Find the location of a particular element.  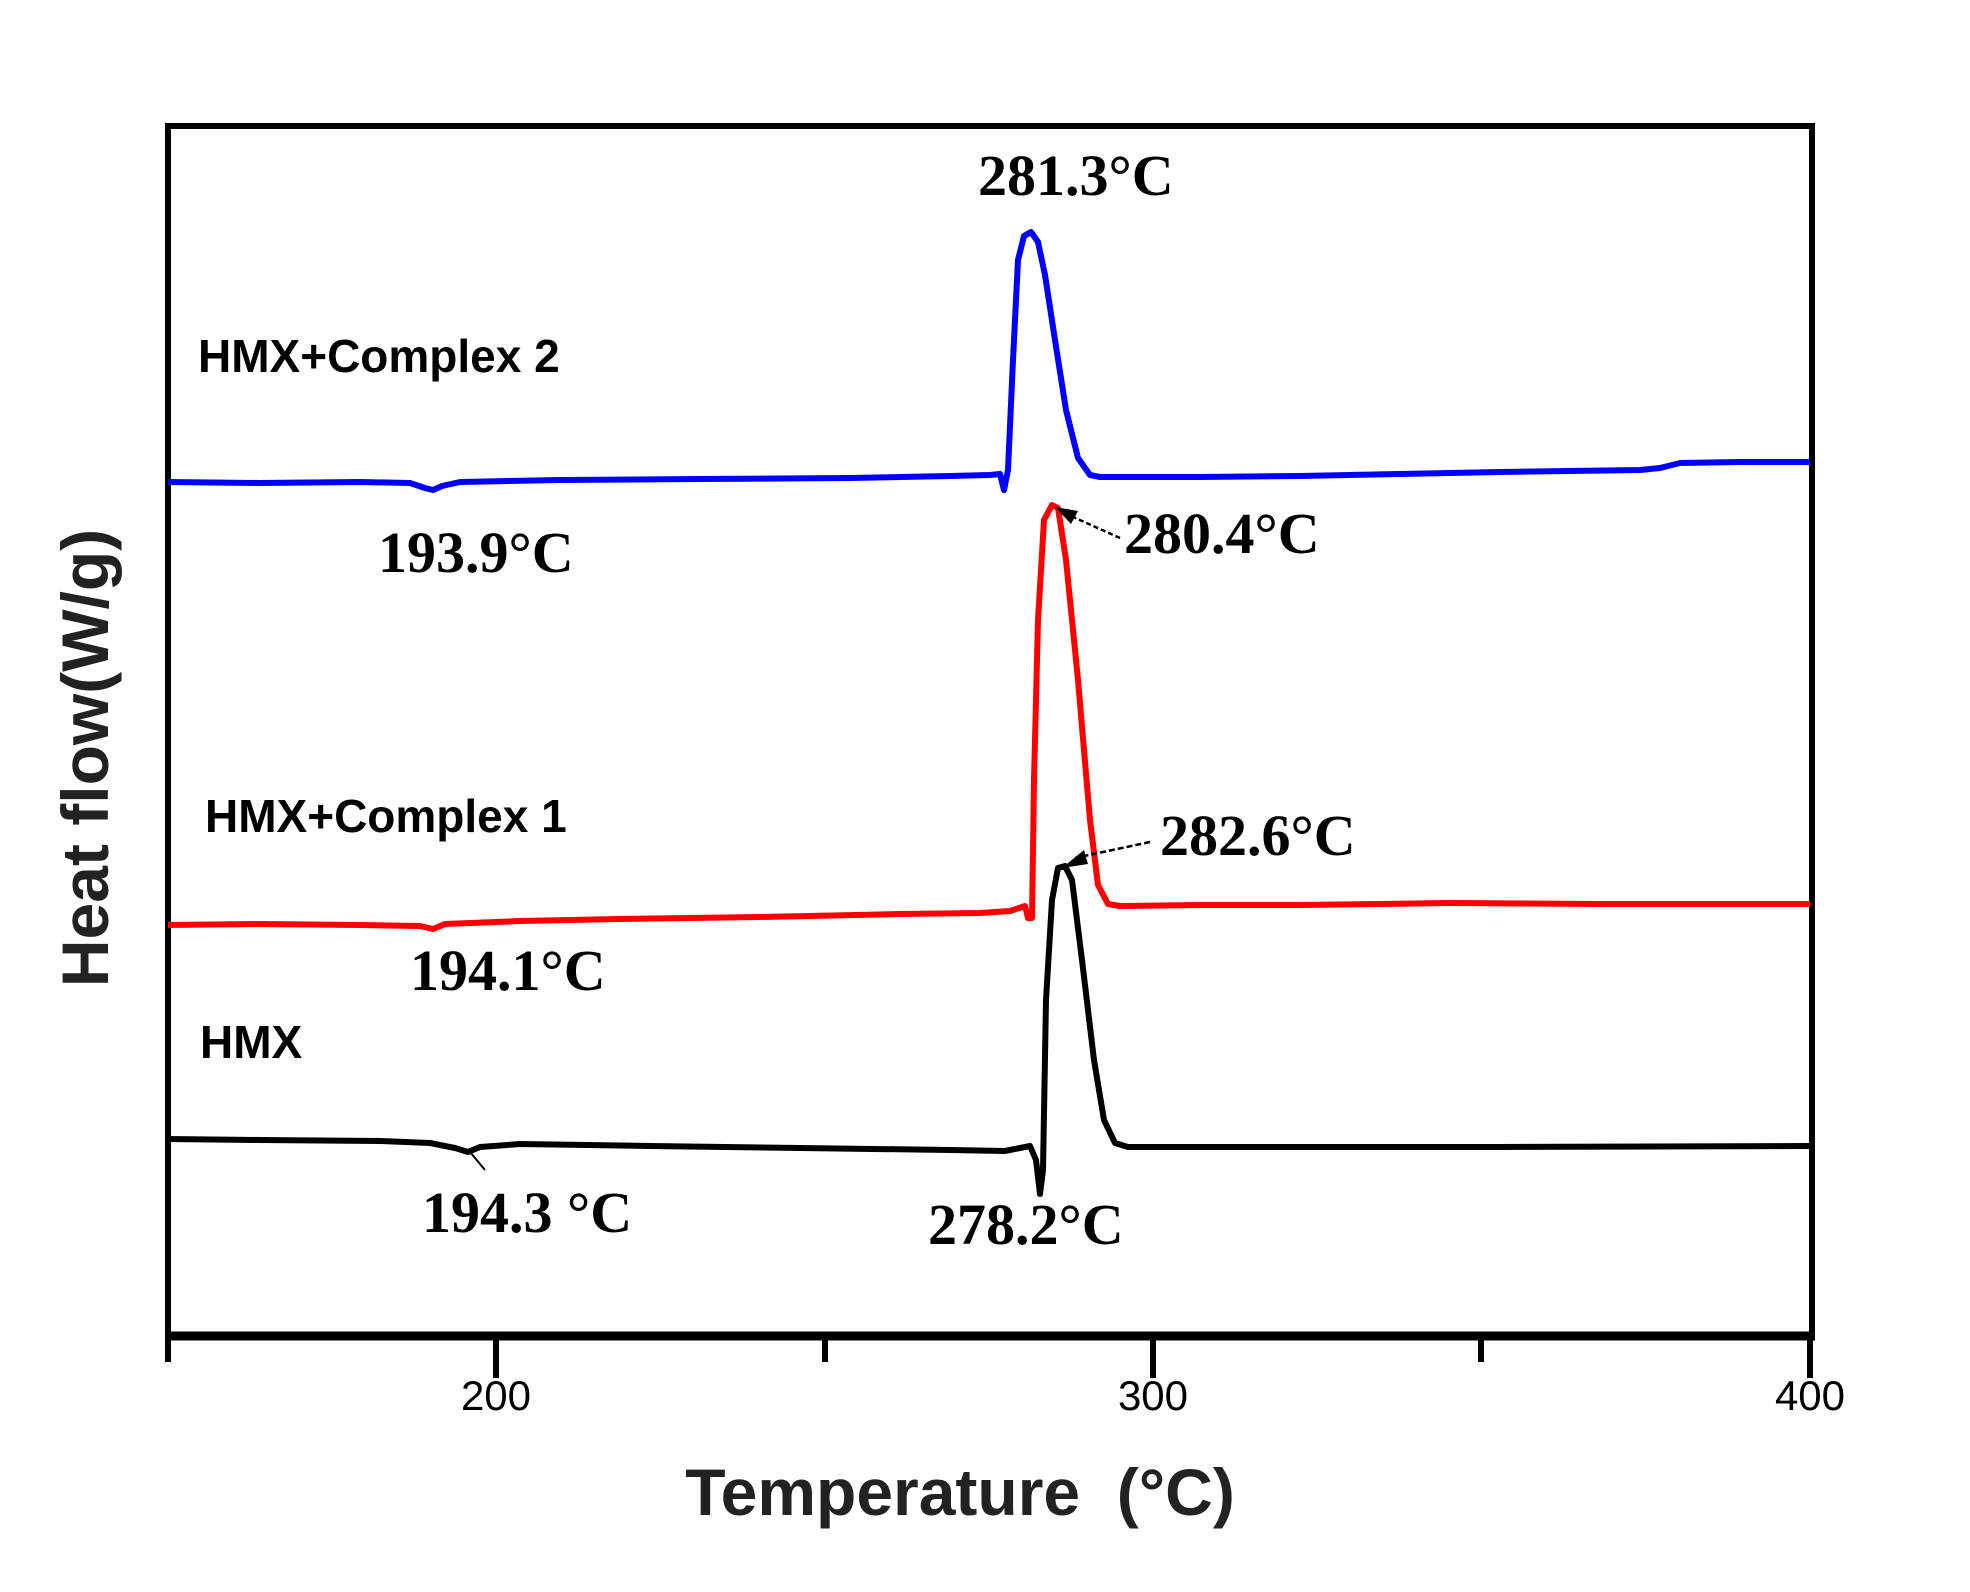

y-axis-title: Heat flow(W/g) is located at coordinates (85, 758).